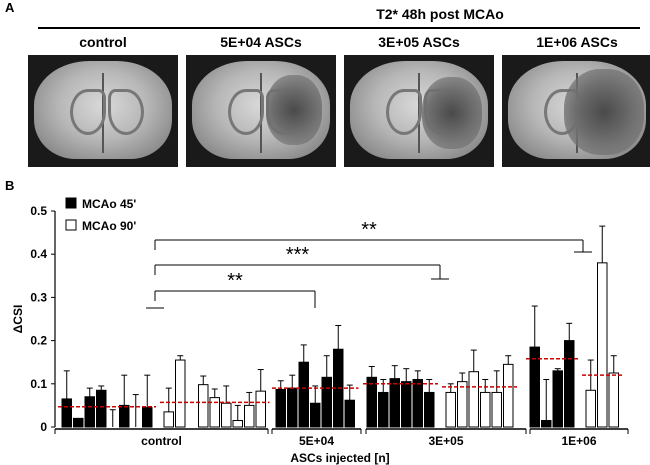 This screenshot has width=650, height=465. Describe the element at coordinates (578, 441) in the screenshot. I see `x-group-label: 1E+06` at that location.